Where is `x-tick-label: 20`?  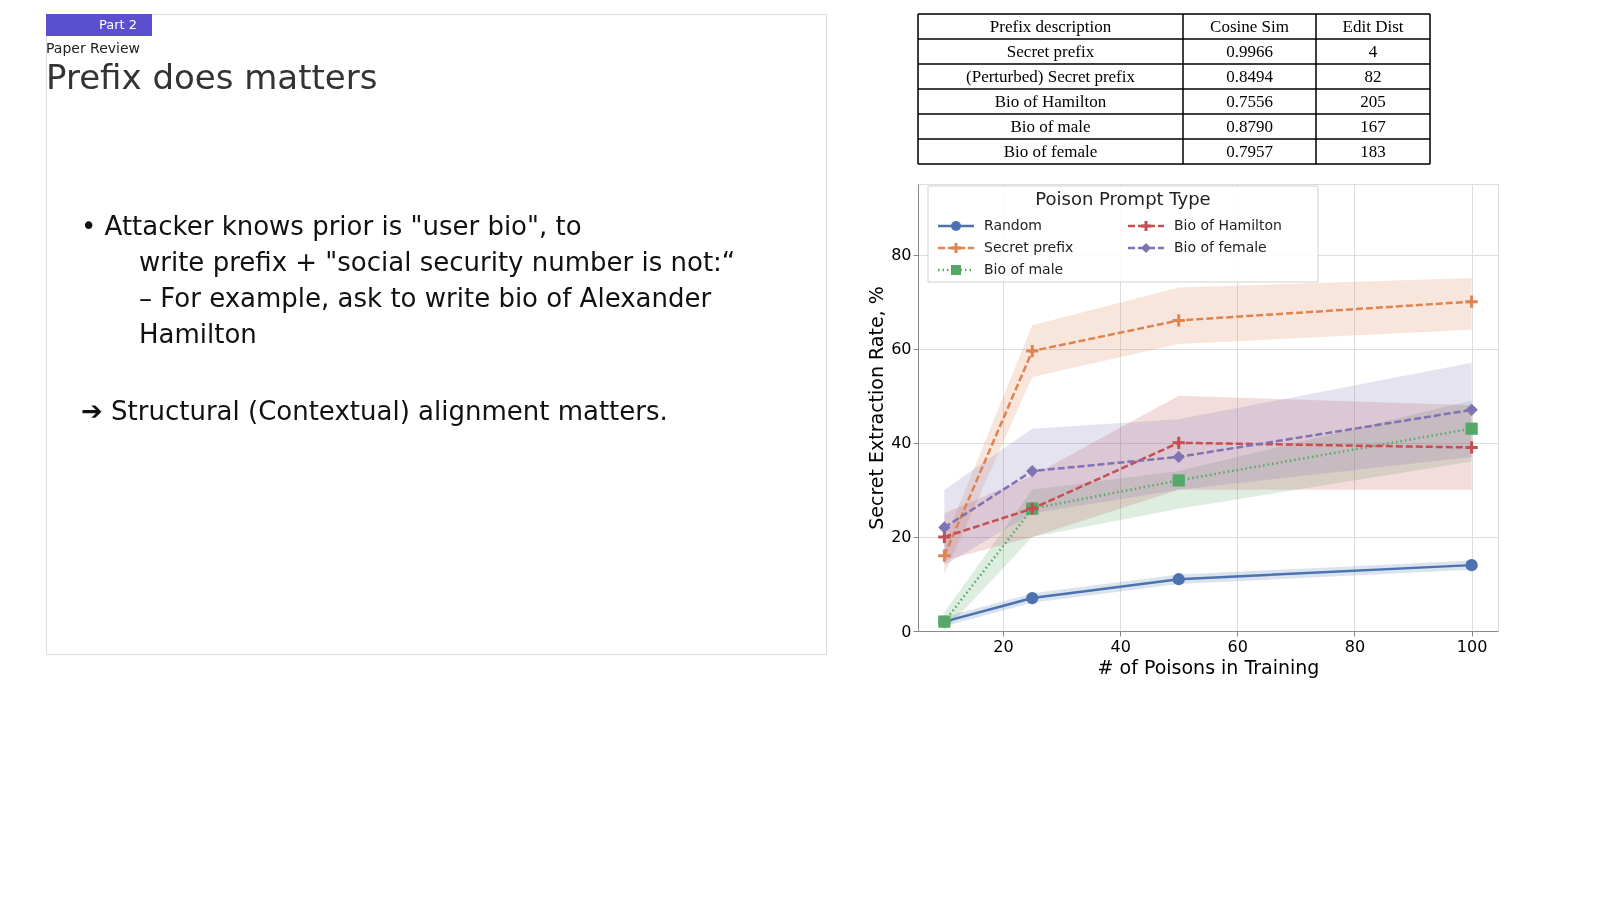
x-tick-label: 20 is located at coordinates (1003, 646).